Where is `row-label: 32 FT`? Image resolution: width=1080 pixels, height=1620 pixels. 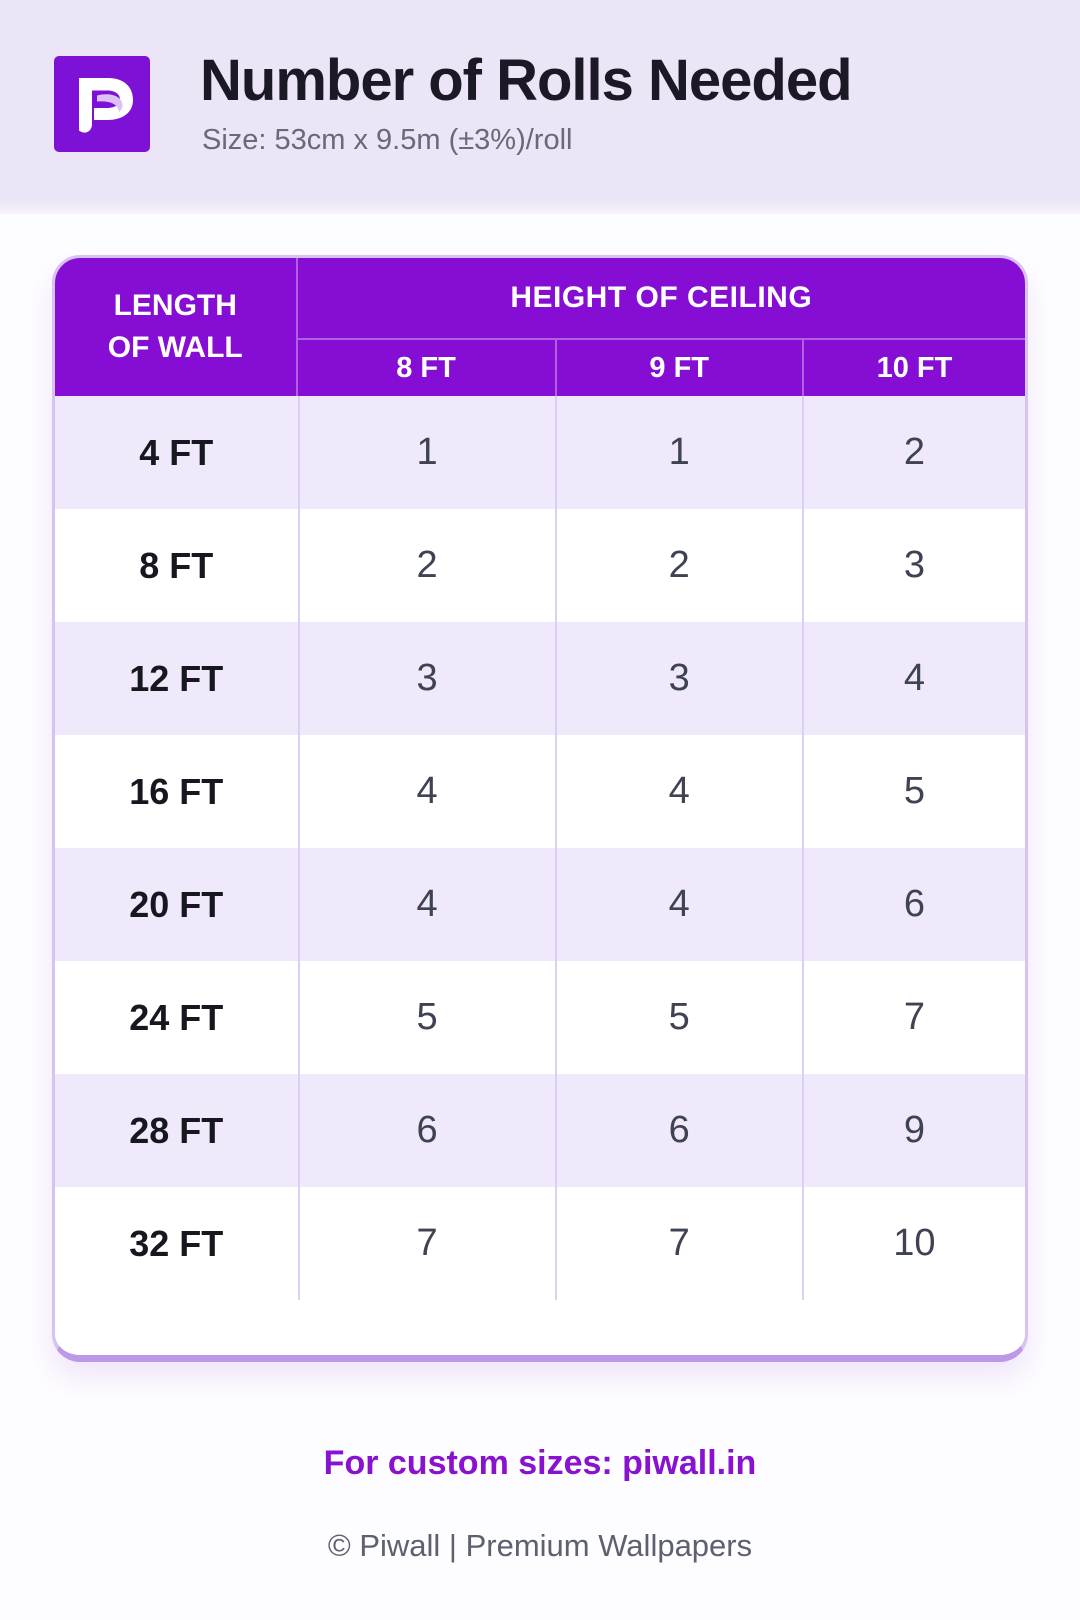
row-label: 32 FT is located at coordinates (176, 1243).